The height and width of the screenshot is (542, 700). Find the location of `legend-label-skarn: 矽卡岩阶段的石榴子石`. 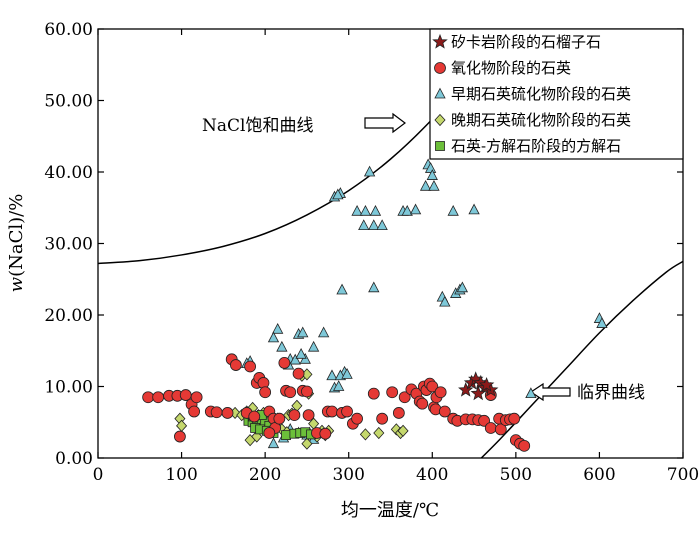

legend-label-skarn: 矽卡岩阶段的石榴子石 is located at coordinates (526, 42).